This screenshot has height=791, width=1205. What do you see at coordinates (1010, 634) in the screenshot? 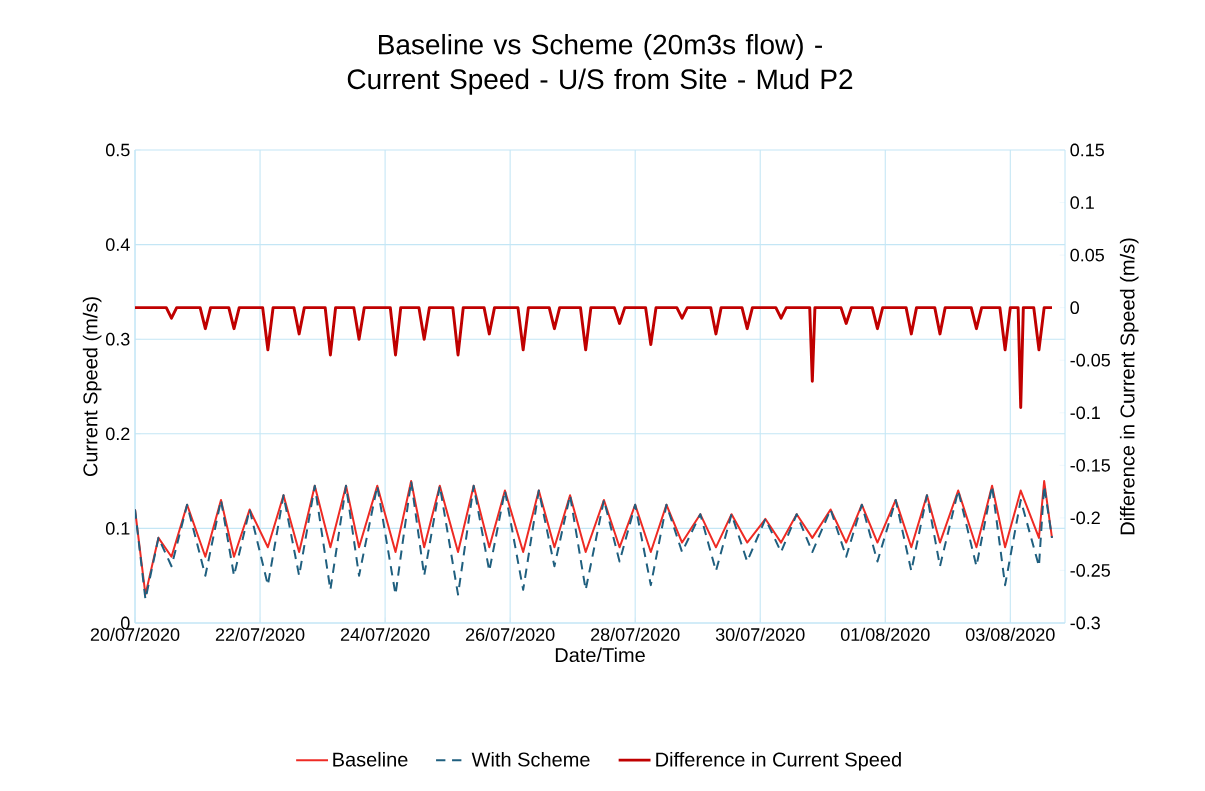
I see `x-tick-label: 03/08/2020` at bounding box center [1010, 634].